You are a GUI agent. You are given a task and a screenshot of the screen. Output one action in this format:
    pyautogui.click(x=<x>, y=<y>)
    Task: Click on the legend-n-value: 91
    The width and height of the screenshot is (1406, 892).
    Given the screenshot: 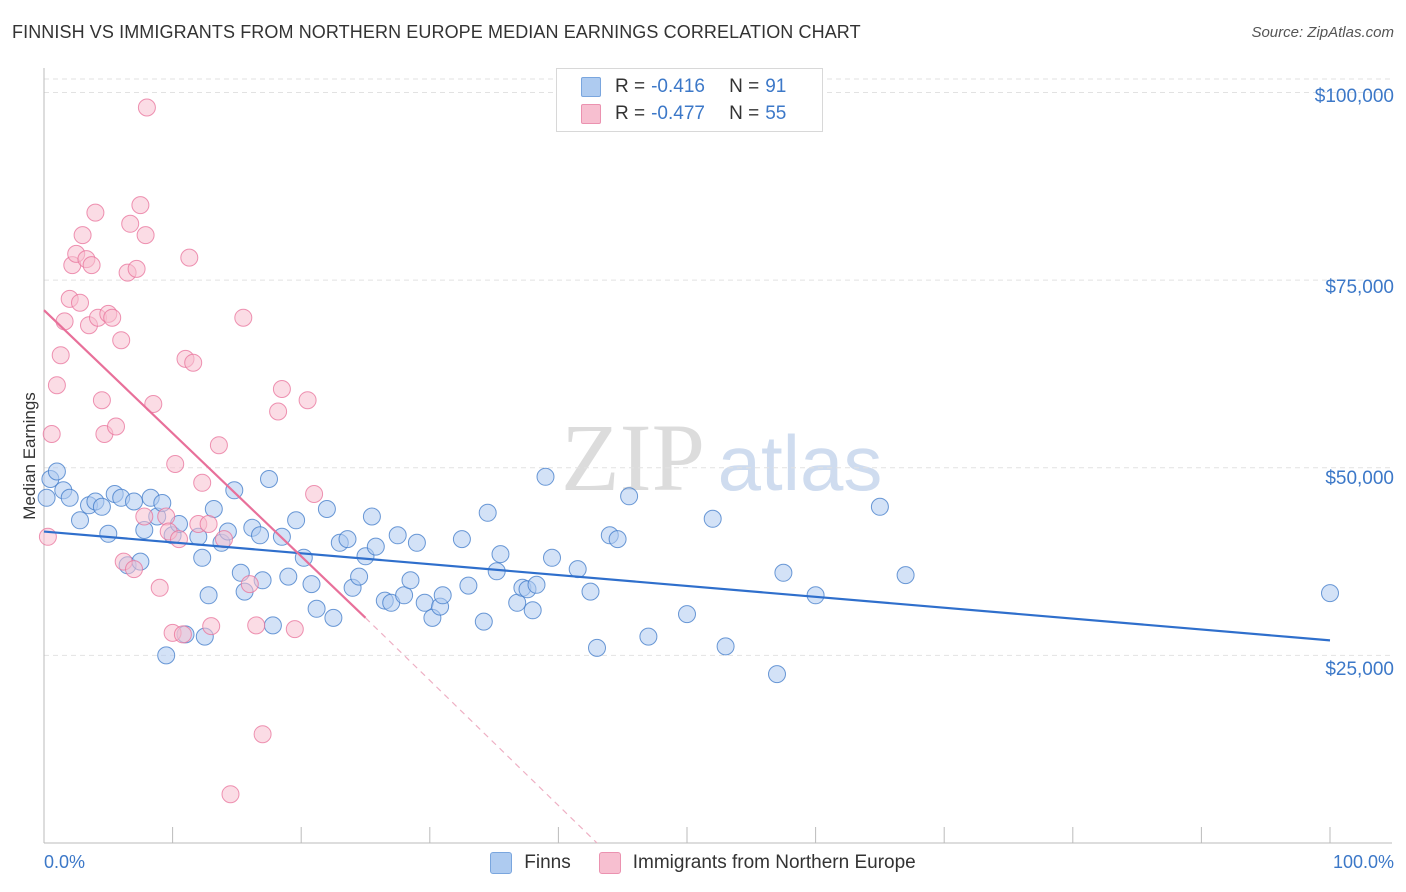 What is the action you would take?
    pyautogui.click(x=776, y=86)
    